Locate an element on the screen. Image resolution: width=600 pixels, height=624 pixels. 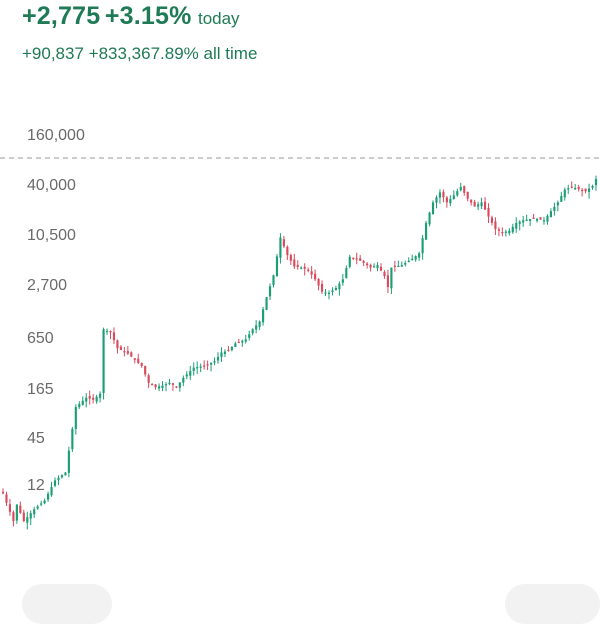
y-tick-label: 45 is located at coordinates (36, 438).